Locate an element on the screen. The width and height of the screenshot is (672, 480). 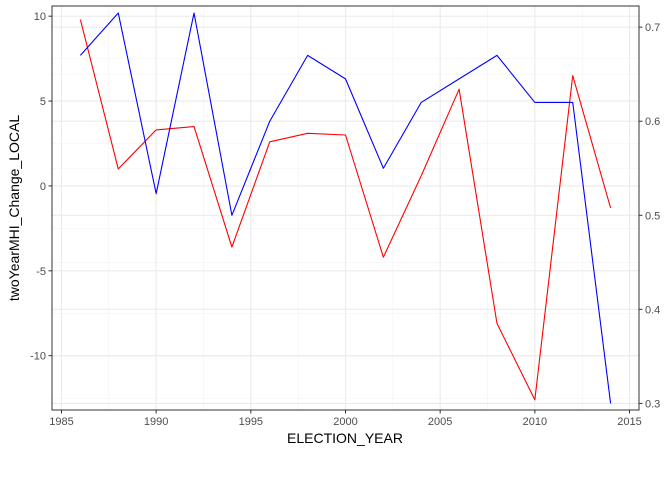
x-tick-label: 1995 is located at coordinates (251, 422).